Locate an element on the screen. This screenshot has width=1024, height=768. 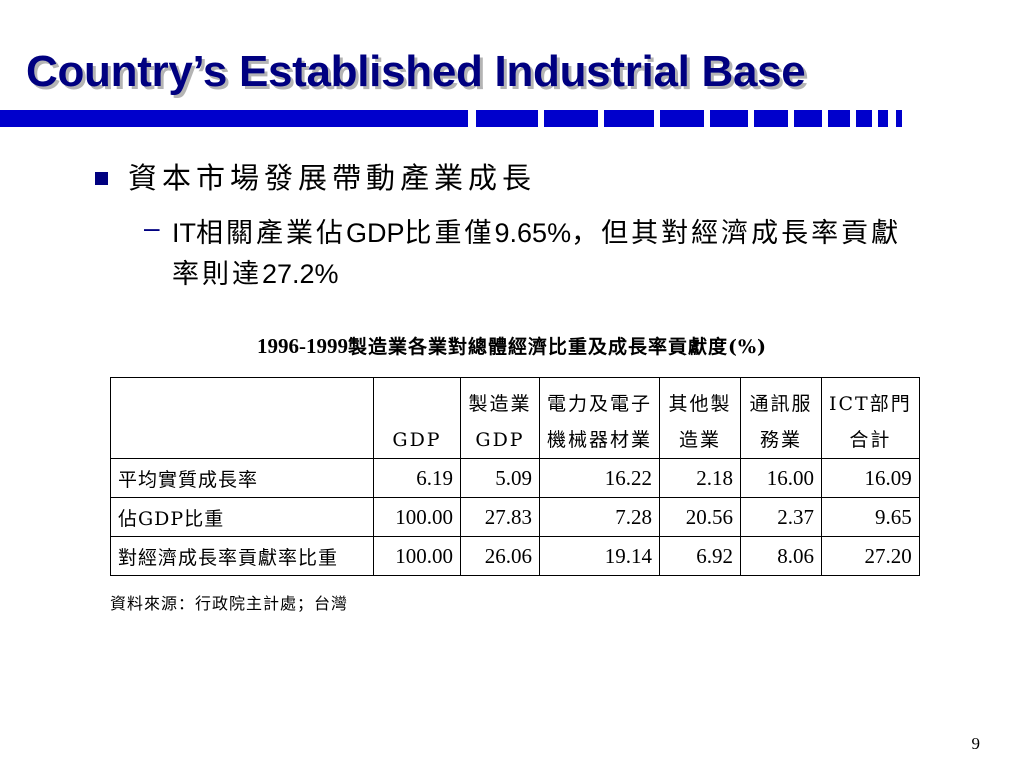
bullet-2-part: 相關產業佔 is located at coordinates (271, 233).